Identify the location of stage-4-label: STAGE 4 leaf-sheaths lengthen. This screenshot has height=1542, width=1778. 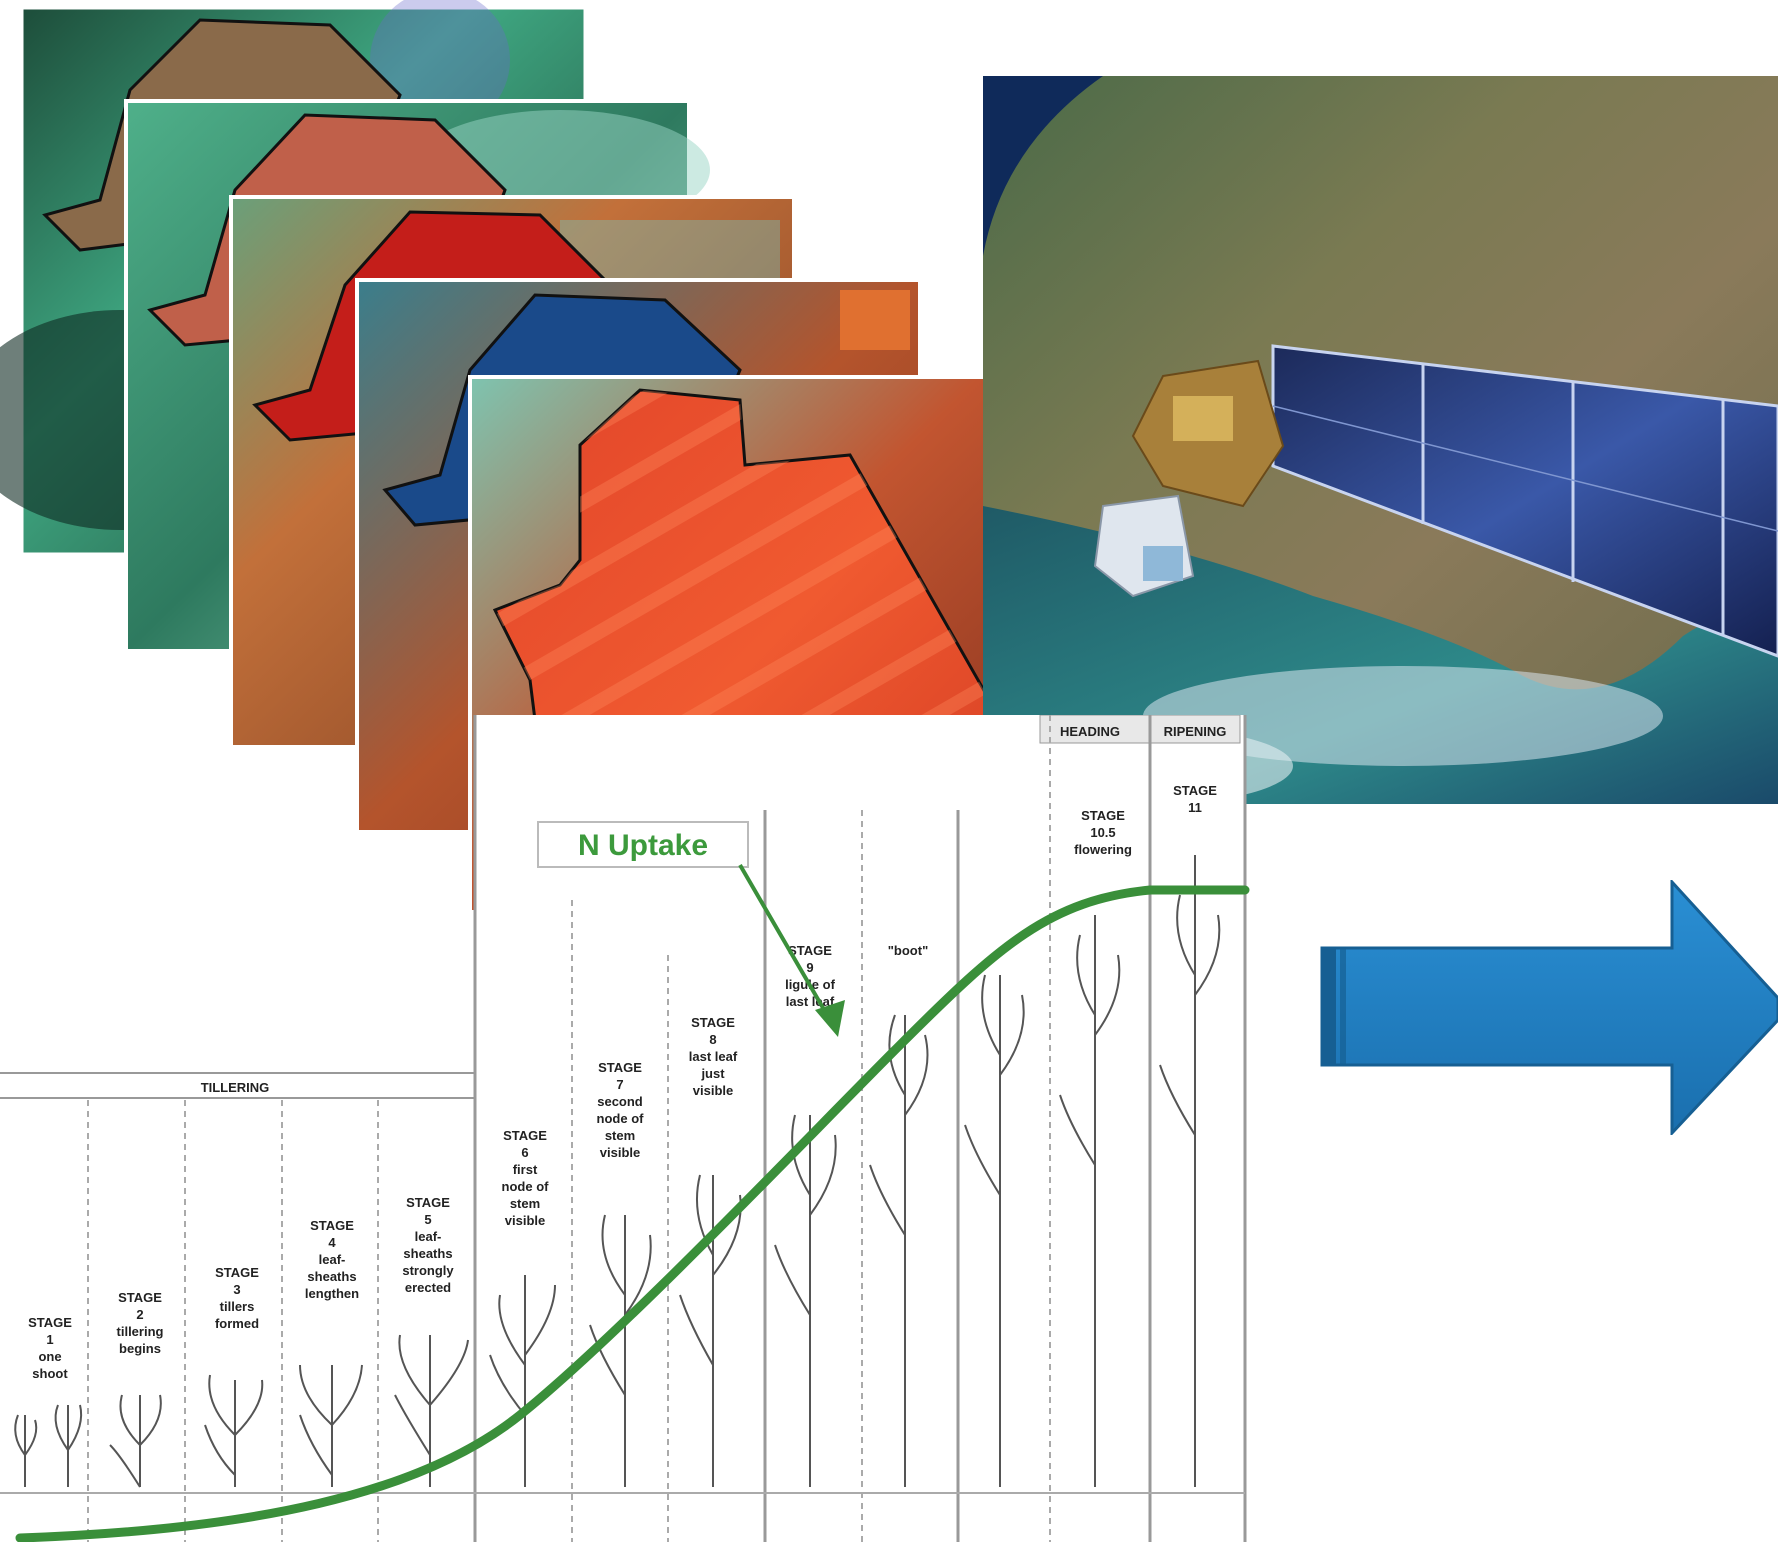
(332, 1259).